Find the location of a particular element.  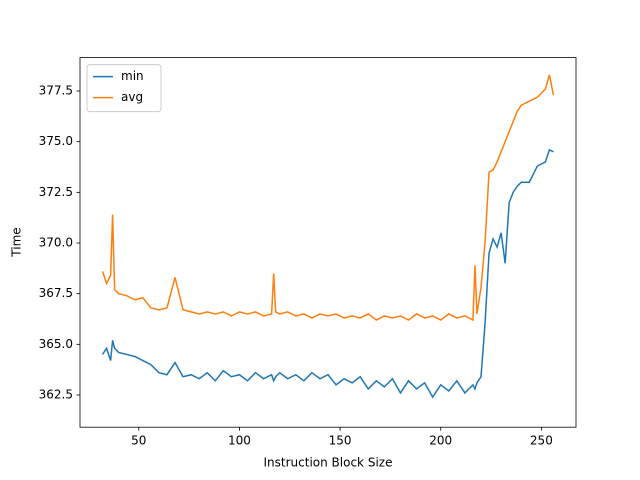

y-tick-label: 367.5 is located at coordinates (56, 293).